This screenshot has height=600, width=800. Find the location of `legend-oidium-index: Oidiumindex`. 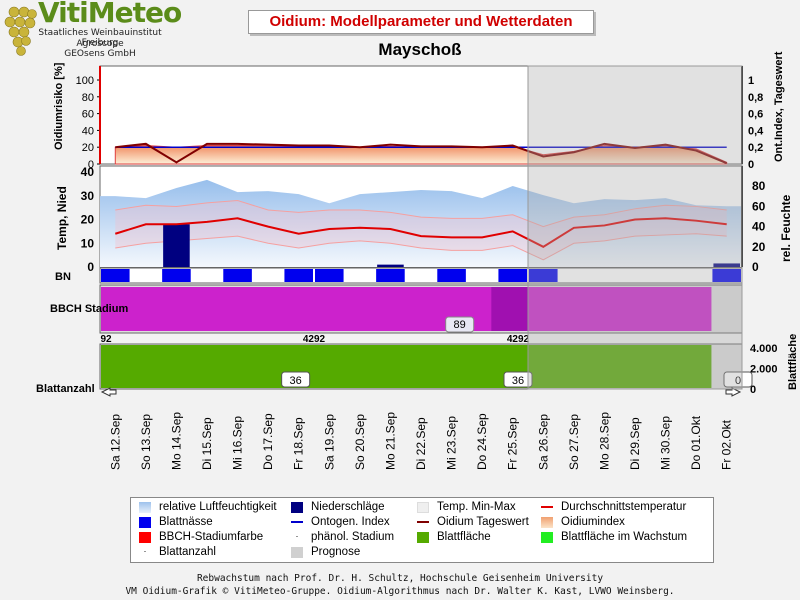

legend-oidium-index: Oidiumindex is located at coordinates (583, 522).